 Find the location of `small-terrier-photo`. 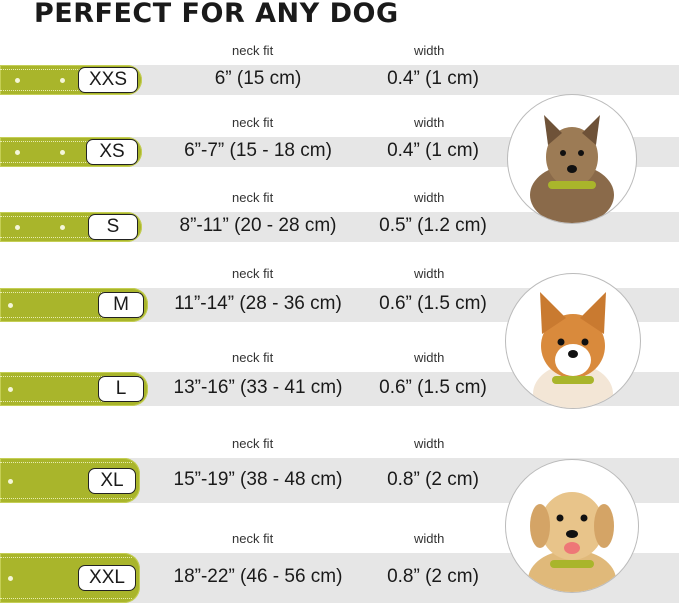

small-terrier-photo is located at coordinates (572, 159).